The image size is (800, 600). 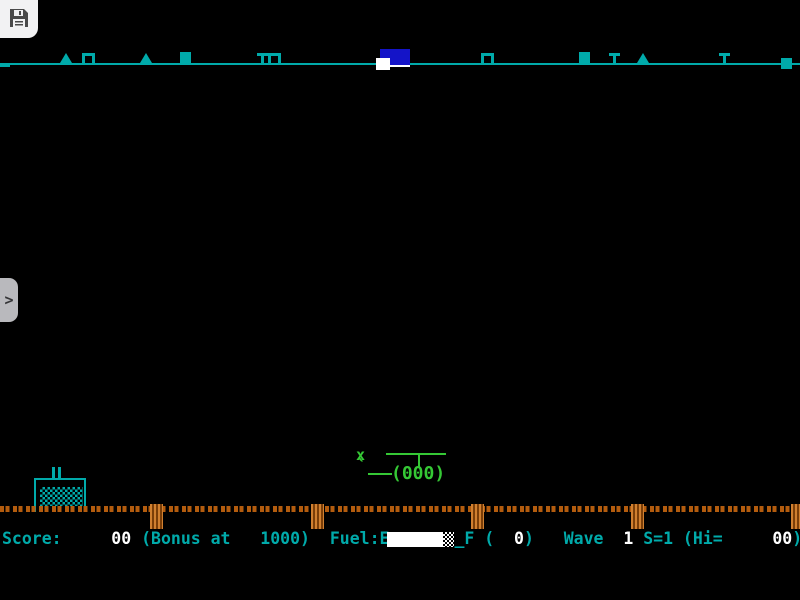 What do you see at coordinates (484, 538) in the screenshot?
I see `fuel-suffix: _F (` at bounding box center [484, 538].